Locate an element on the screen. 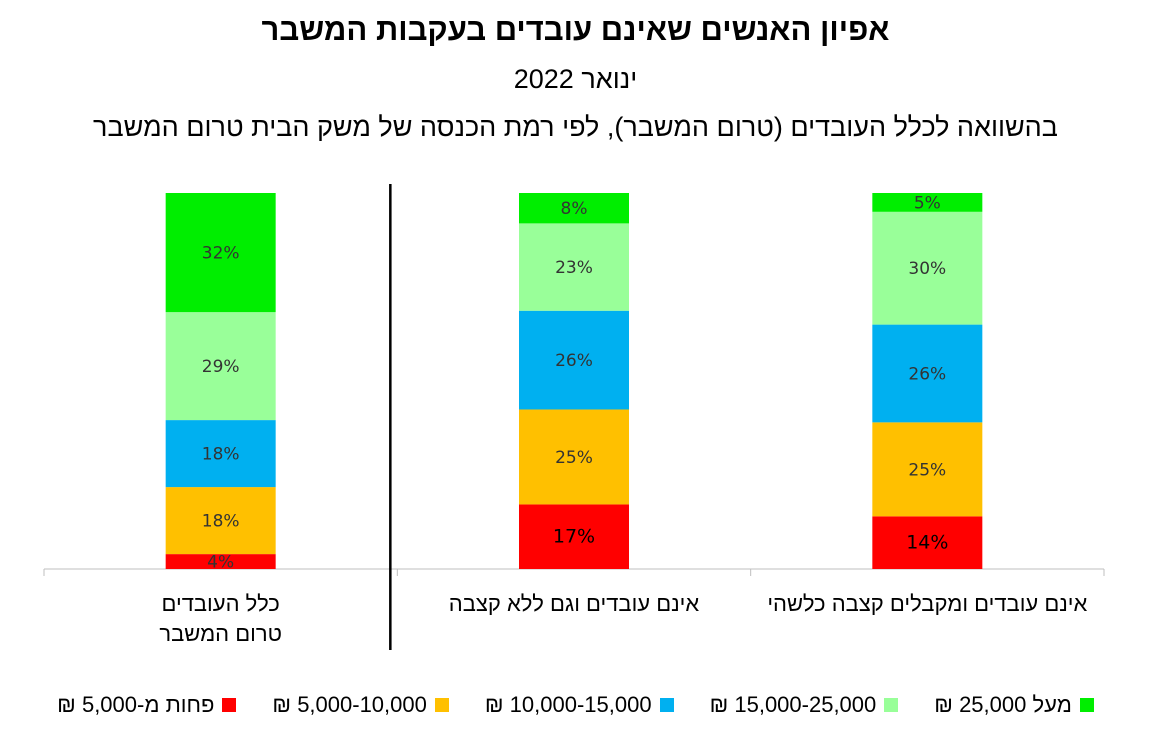 The height and width of the screenshot is (752, 1151). legend-item: 10,000-15,000 ₪ is located at coordinates (579, 705).